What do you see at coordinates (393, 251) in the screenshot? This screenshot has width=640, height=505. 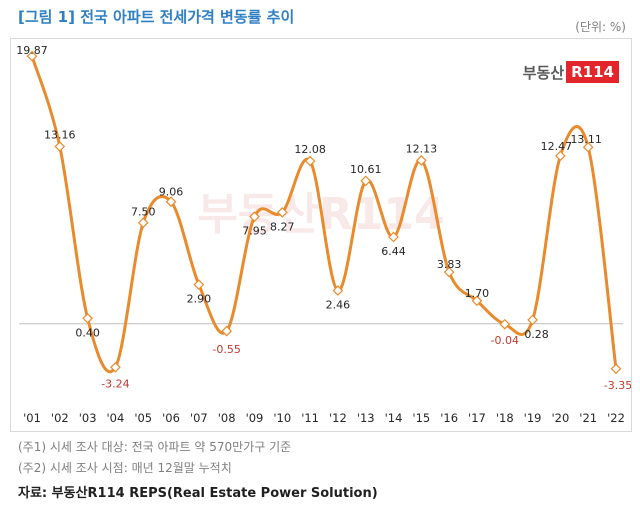 I see `data-label: 6.44` at bounding box center [393, 251].